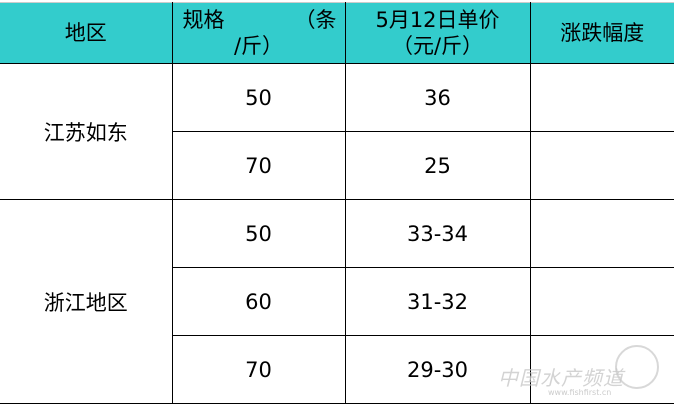 The height and width of the screenshot is (404, 674). What do you see at coordinates (86, 33) in the screenshot?
I see `header-region: 地区` at bounding box center [86, 33].